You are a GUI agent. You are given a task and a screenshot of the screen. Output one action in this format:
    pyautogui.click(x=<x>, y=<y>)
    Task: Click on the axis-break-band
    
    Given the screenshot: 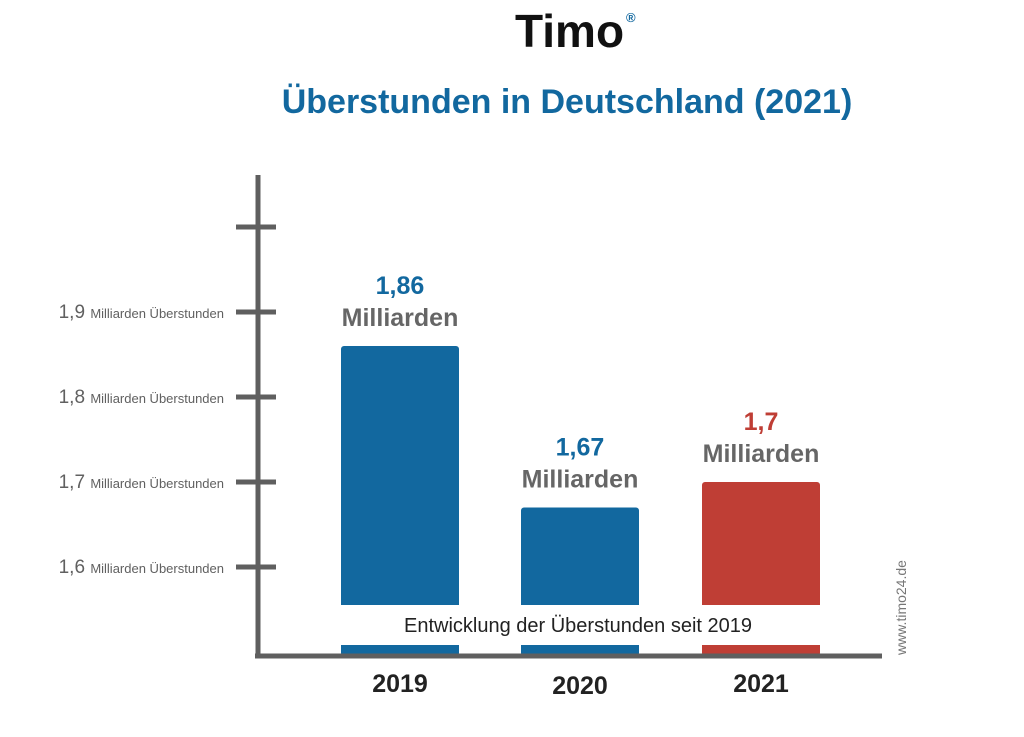 What is the action you would take?
    pyautogui.click(x=590, y=625)
    